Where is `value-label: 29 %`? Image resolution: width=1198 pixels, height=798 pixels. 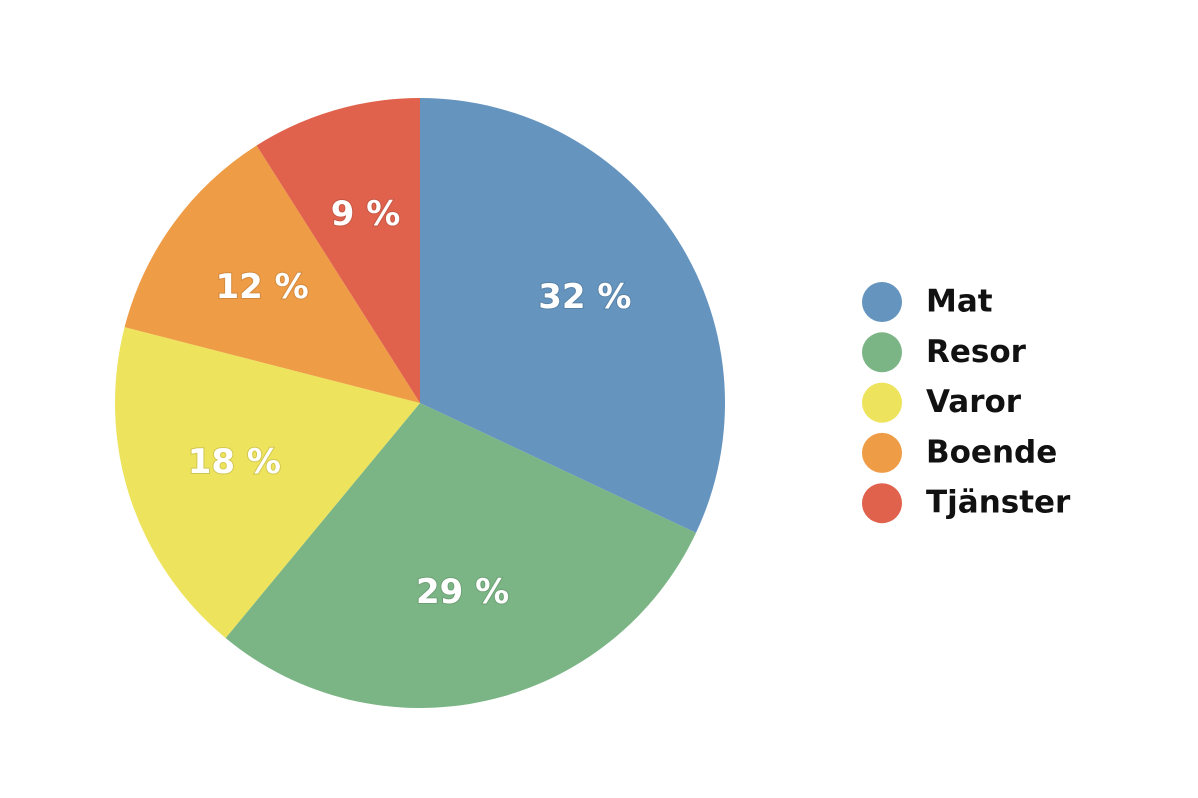 value-label: 29 % is located at coordinates (462, 592).